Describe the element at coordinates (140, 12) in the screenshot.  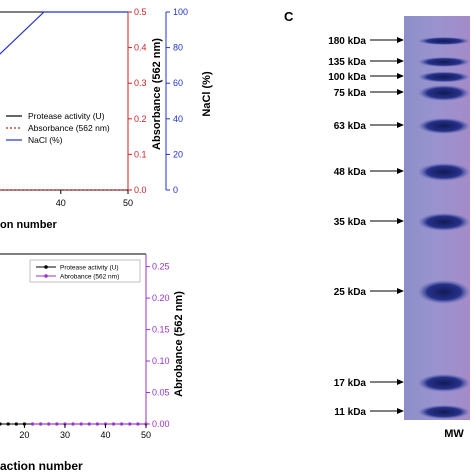
I see `absorbance-tick-label: 0.5` at that location.